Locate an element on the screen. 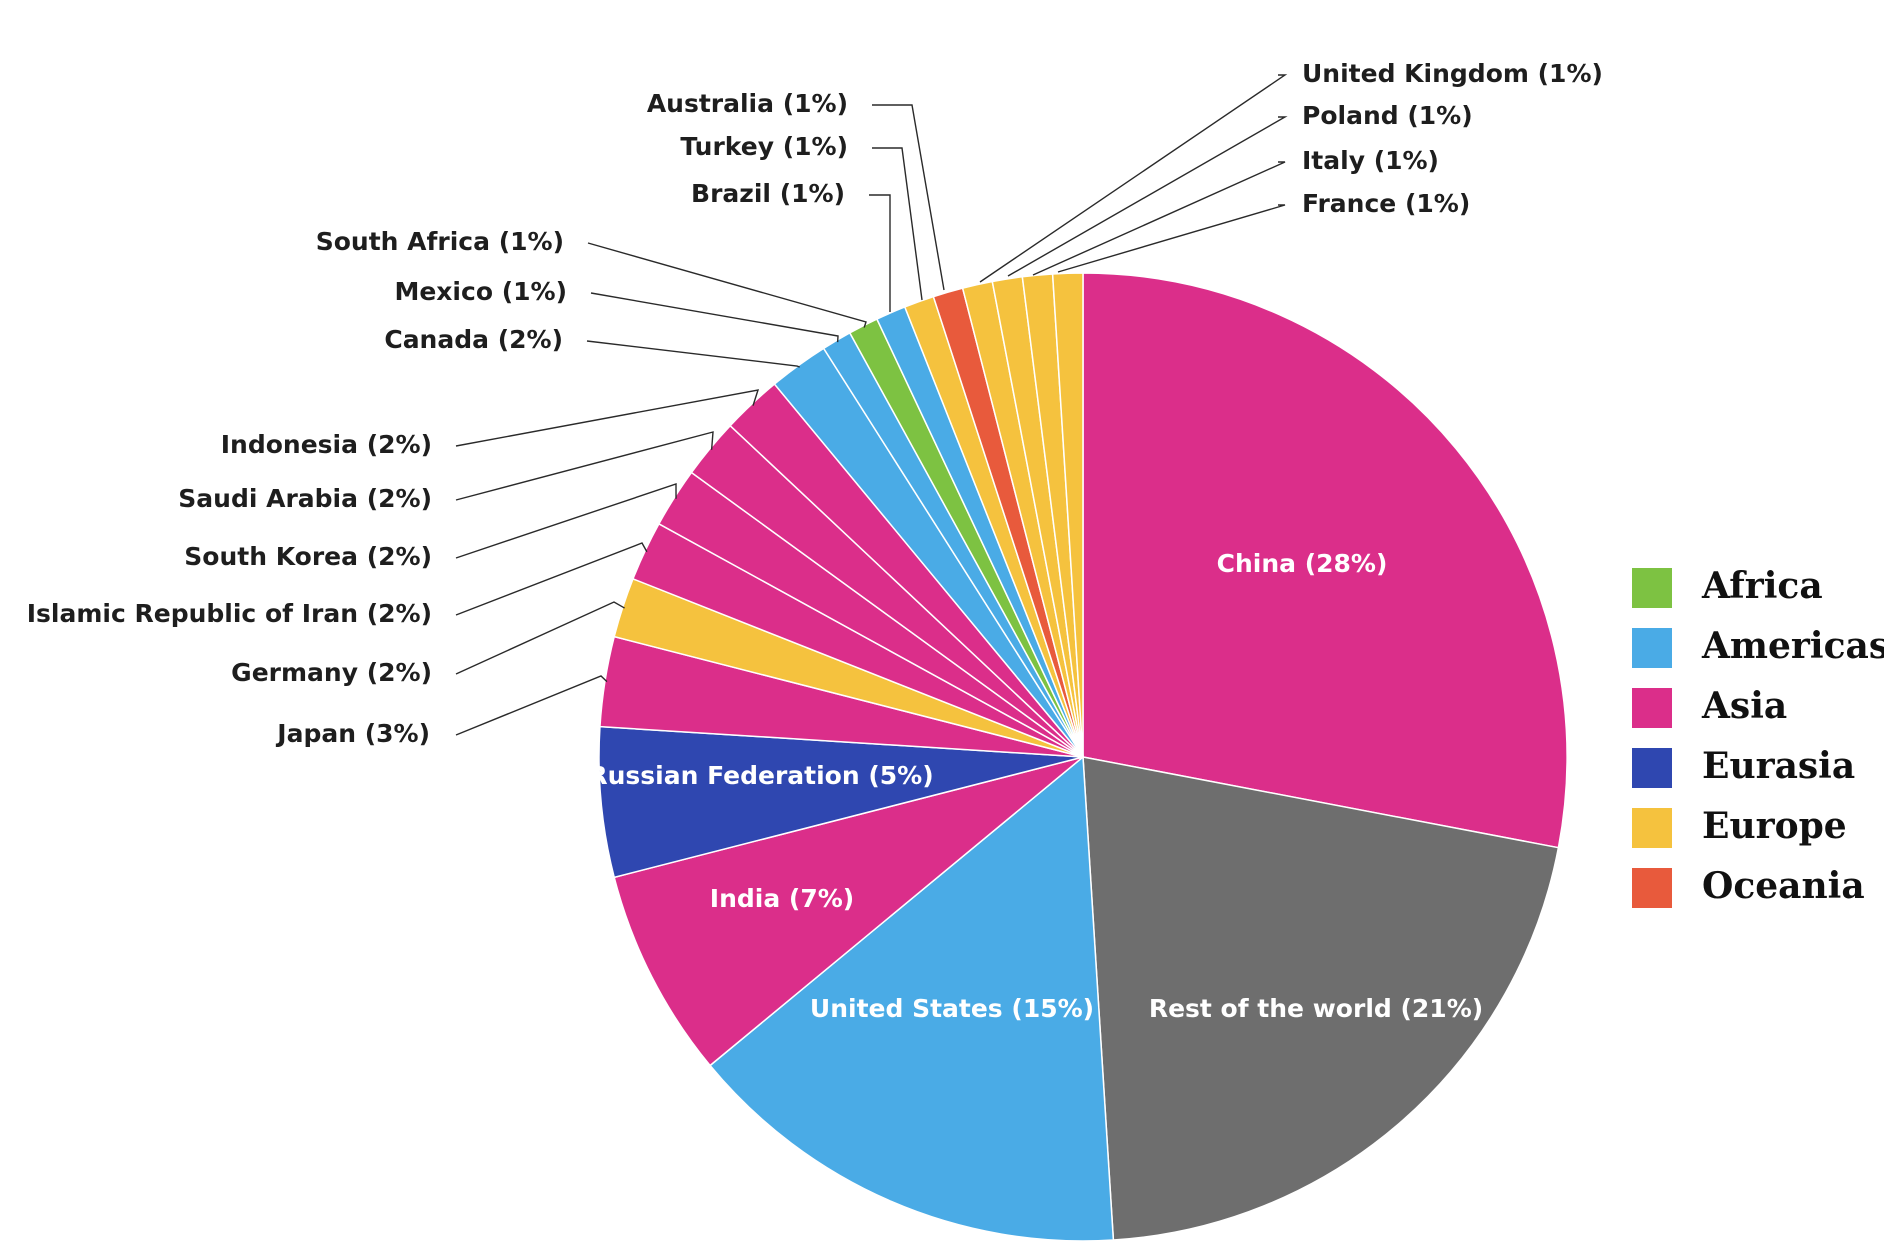  leader-line-united-kingdom is located at coordinates (1133, 178).